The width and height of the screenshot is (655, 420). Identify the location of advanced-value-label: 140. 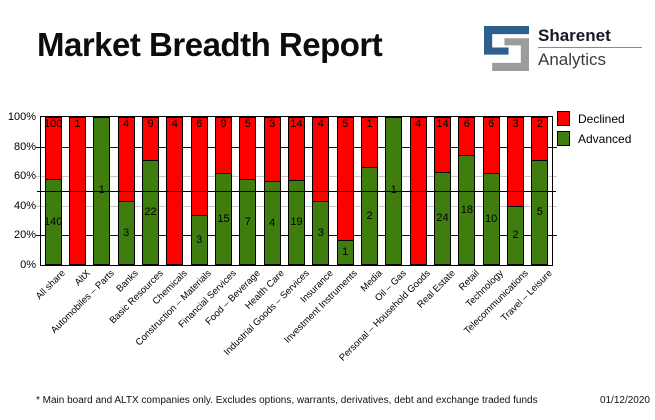
(53, 222).